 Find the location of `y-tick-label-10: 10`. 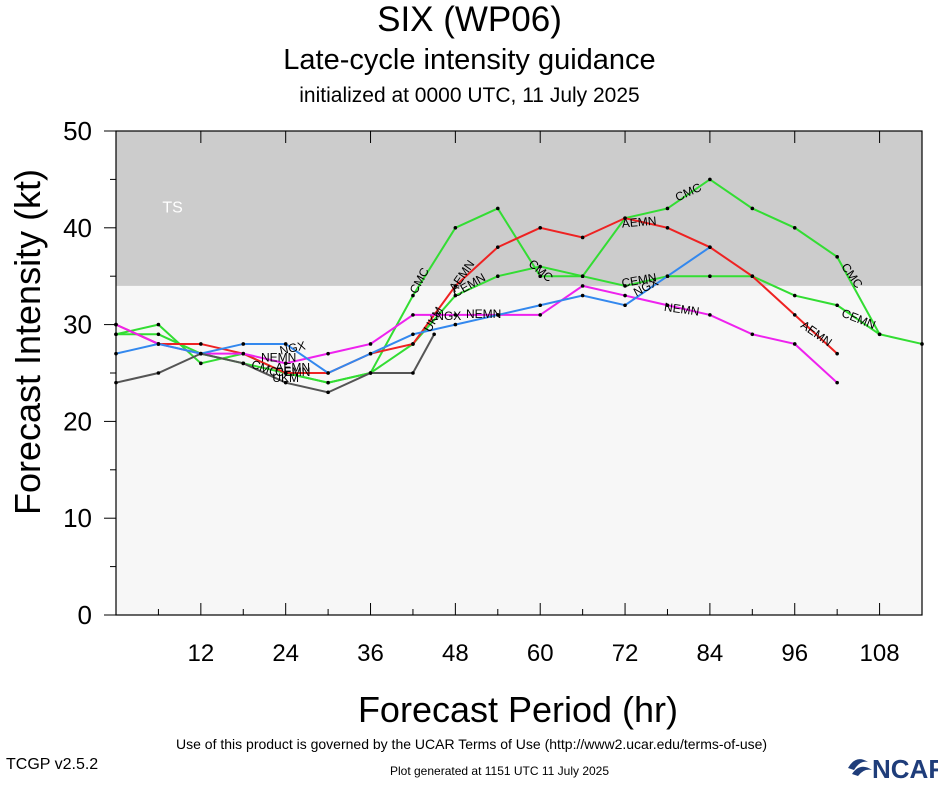

y-tick-label-10: 10 is located at coordinates (77, 518).